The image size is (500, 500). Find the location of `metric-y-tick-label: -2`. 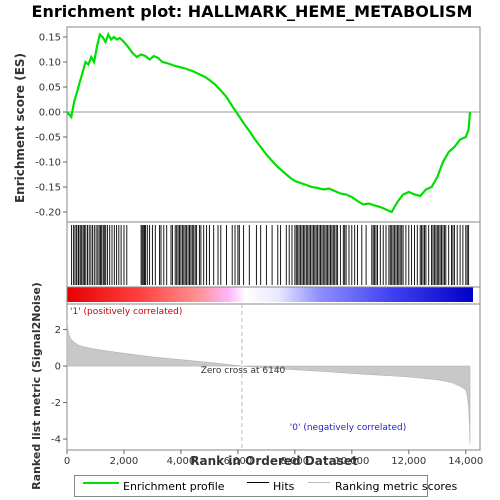

metric-y-tick-label: -2 is located at coordinates (56, 403).